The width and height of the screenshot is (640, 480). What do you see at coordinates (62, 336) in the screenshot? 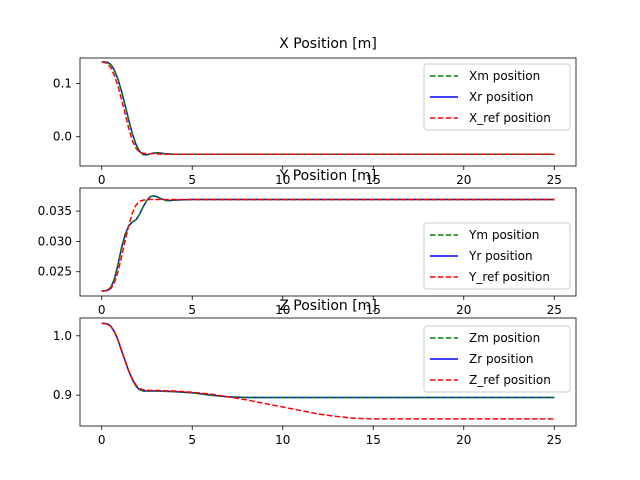
I see `y-tick-label: 1.0` at bounding box center [62, 336].